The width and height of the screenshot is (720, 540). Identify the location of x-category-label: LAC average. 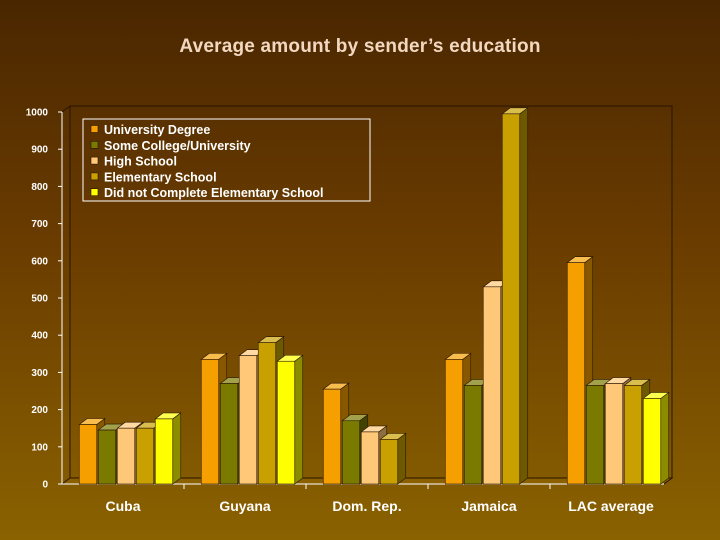
(611, 506).